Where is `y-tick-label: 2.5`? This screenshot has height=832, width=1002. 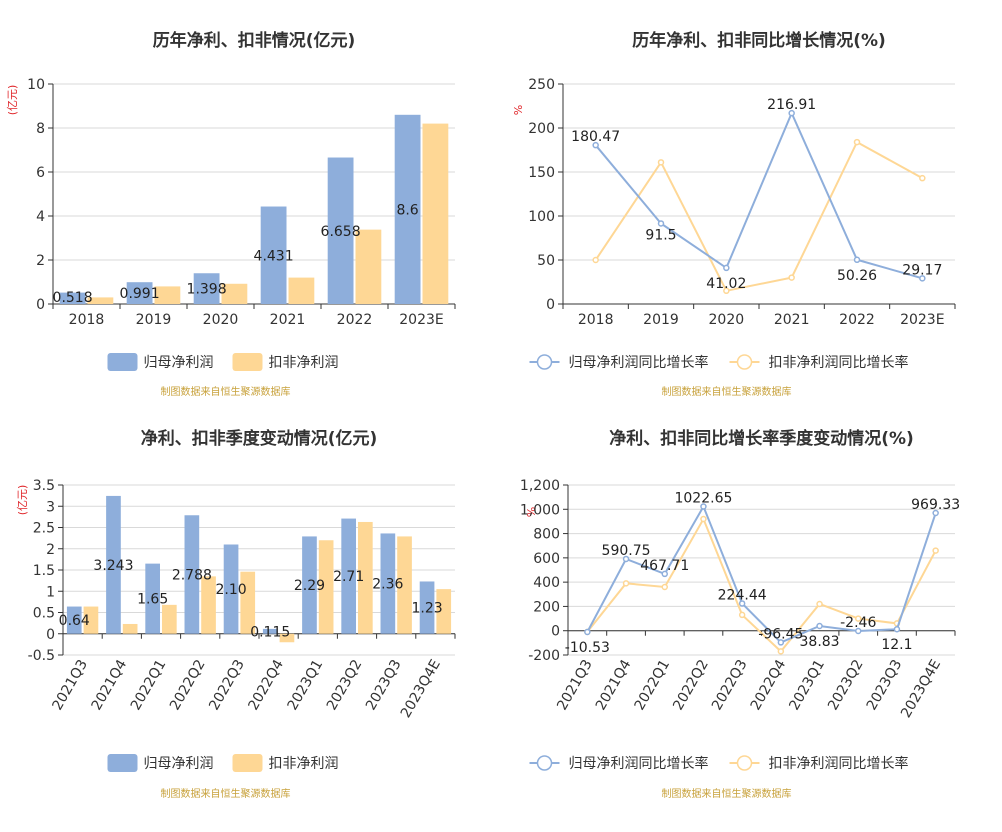 y-tick-label: 2.5 is located at coordinates (44, 529).